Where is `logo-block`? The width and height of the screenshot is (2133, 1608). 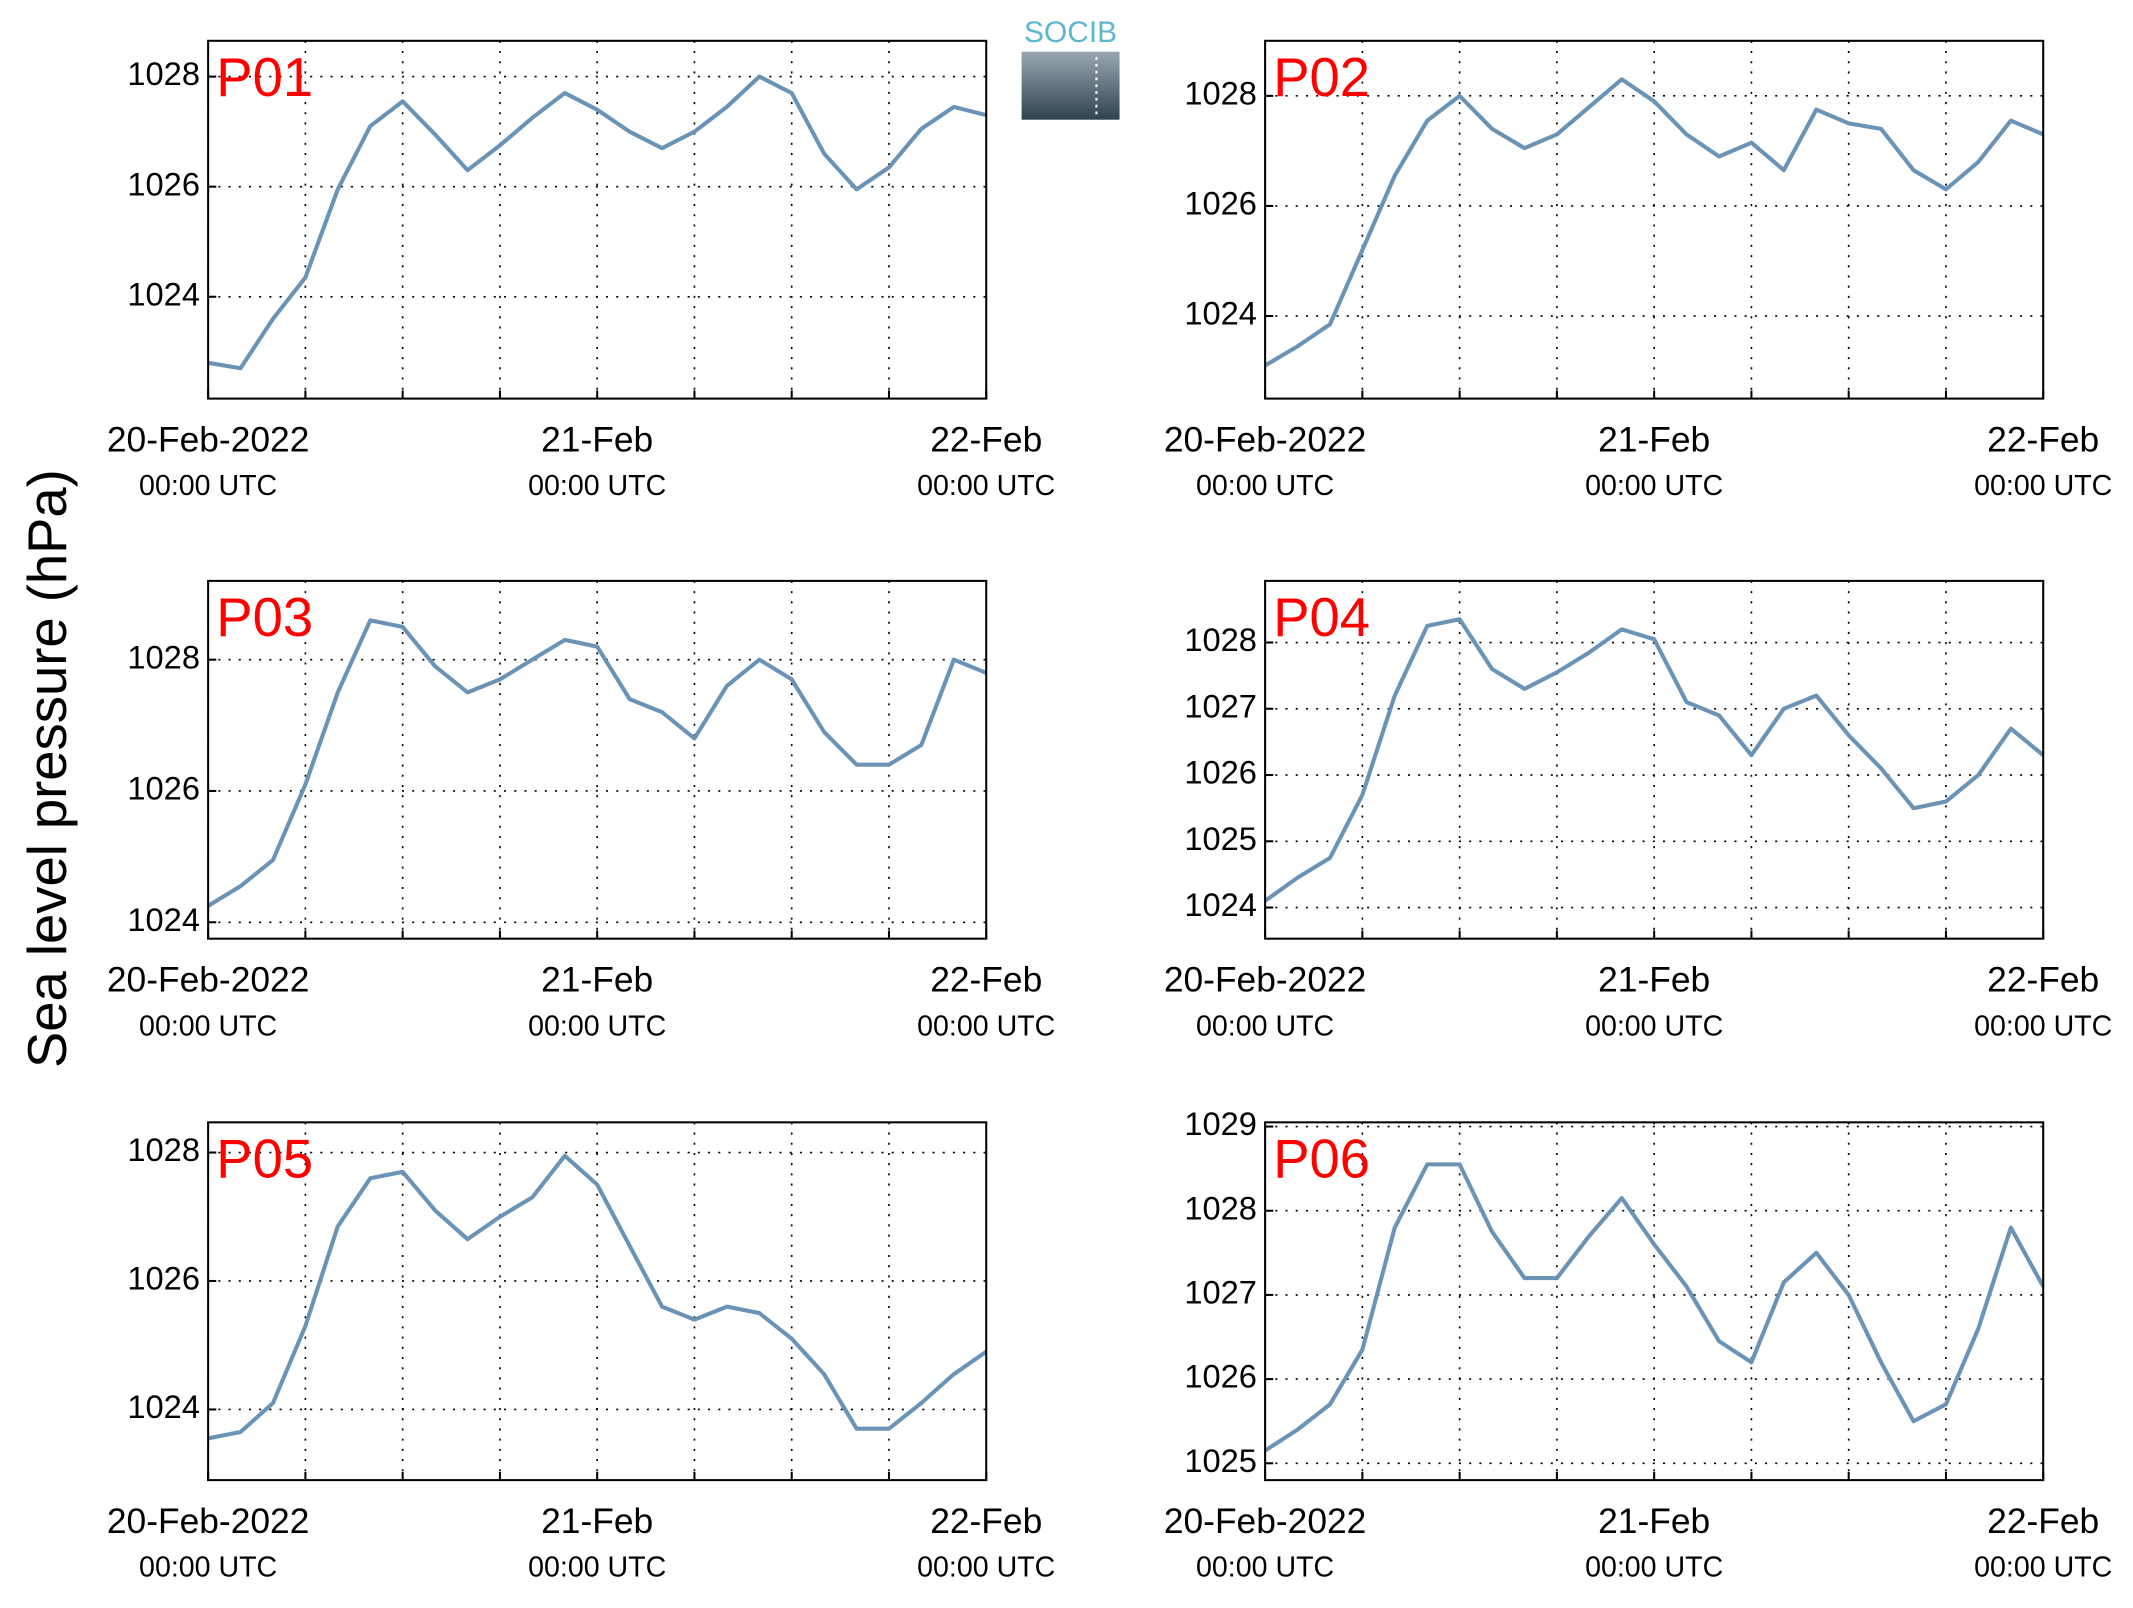 logo-block is located at coordinates (1070, 85).